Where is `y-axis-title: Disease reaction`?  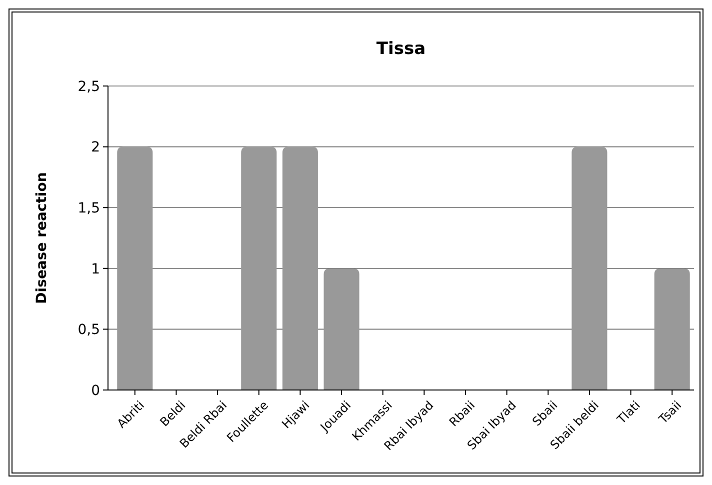 y-axis-title: Disease reaction is located at coordinates (42, 238).